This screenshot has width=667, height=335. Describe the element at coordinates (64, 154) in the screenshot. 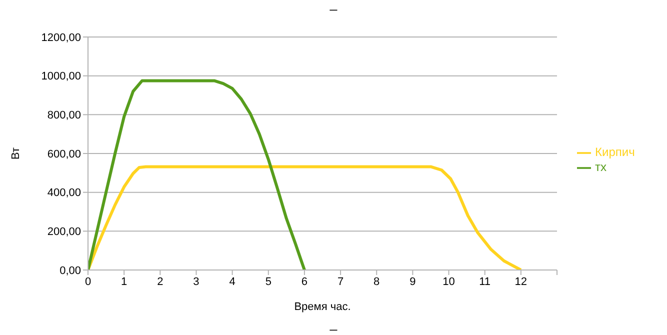

I see `y-tick-label: 600,00` at that location.